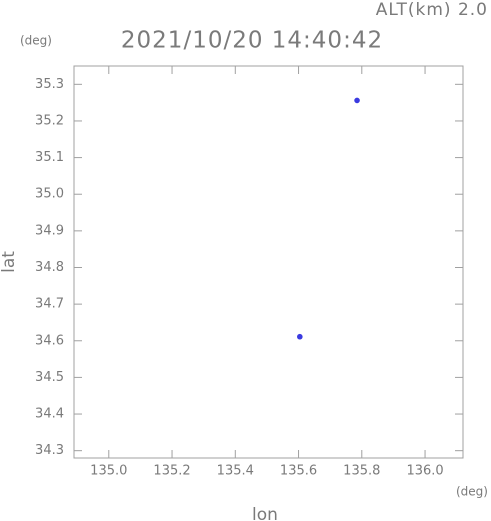  Describe the element at coordinates (265, 513) in the screenshot. I see `x-axis-label: lon` at that location.